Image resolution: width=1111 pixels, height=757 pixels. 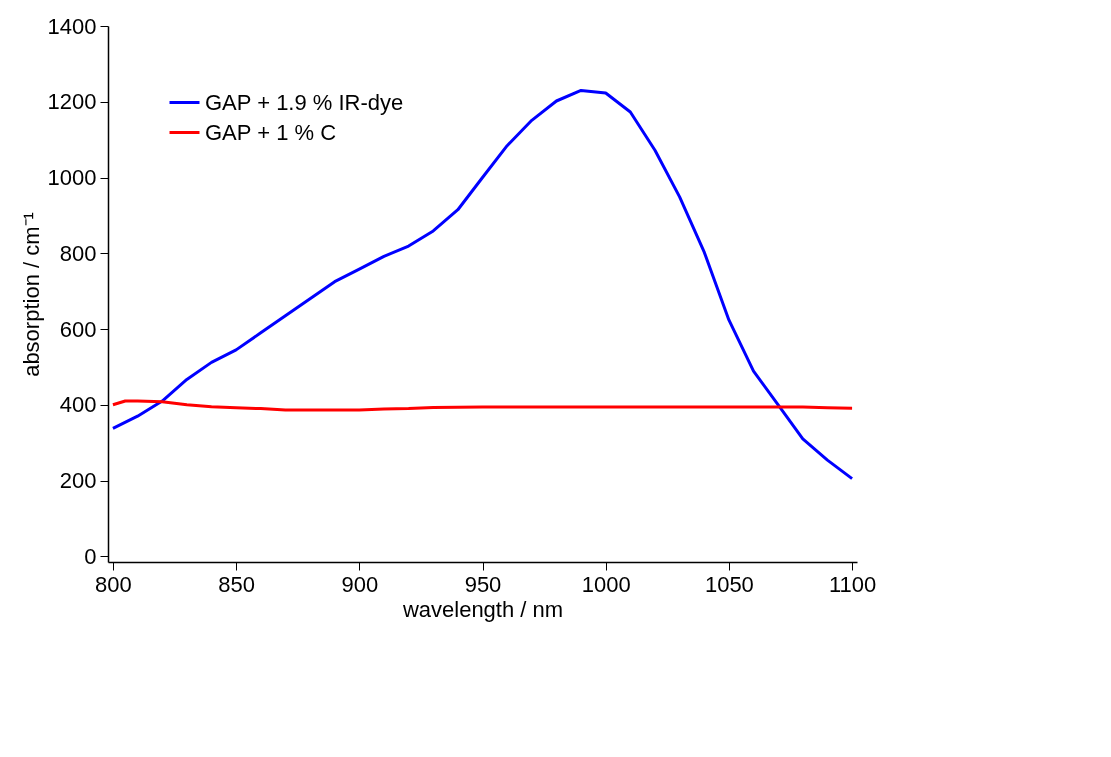 What do you see at coordinates (31, 294) in the screenshot?
I see `y-axis-title: absorption / cm⁻¹` at bounding box center [31, 294].